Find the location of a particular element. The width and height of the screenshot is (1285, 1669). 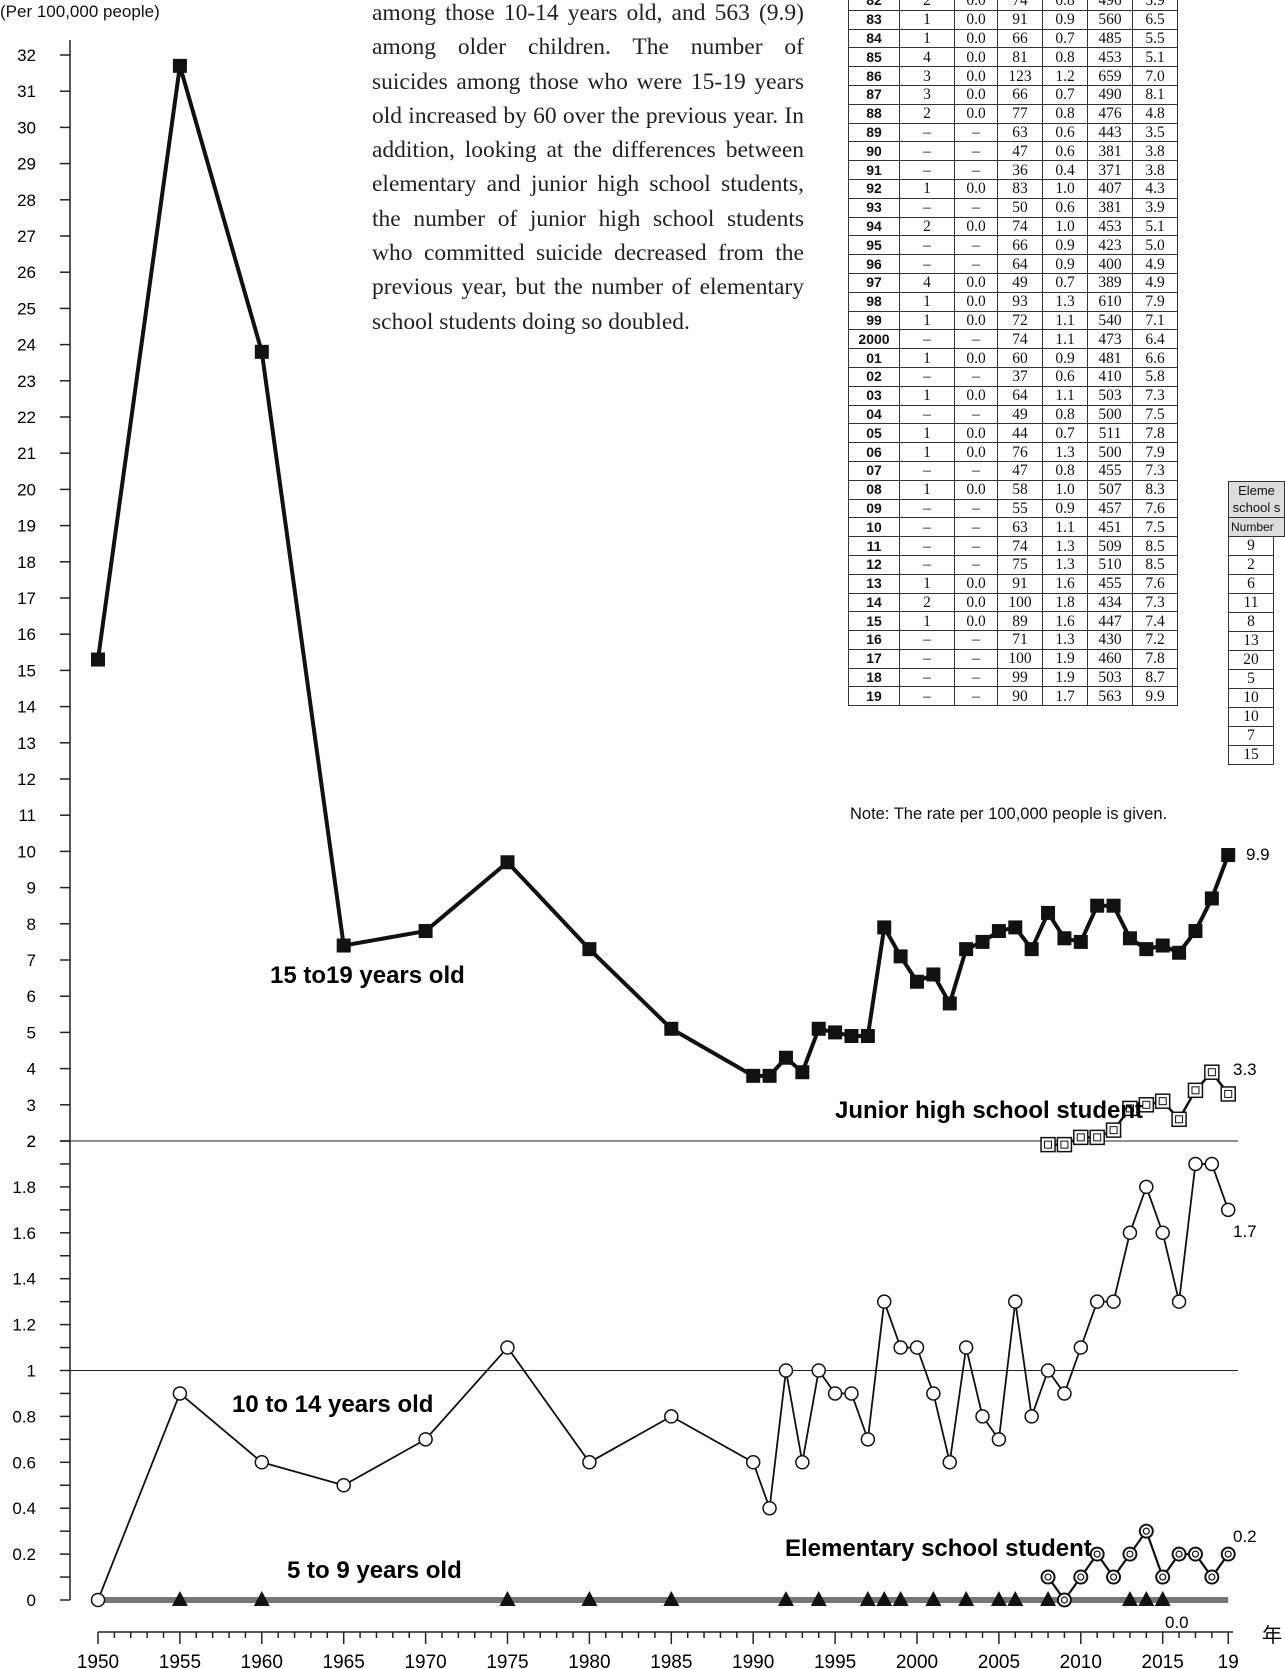

table-cell: 511 is located at coordinates (1110, 433).